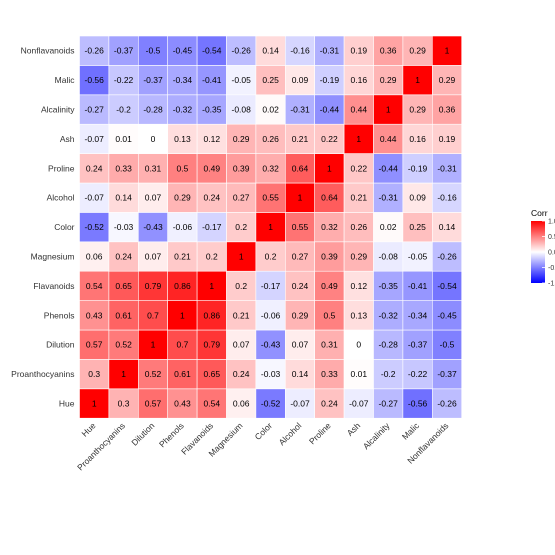  I want to click on heatmap-cell-nonflavanoids-alcalinity, so click(446, 109).